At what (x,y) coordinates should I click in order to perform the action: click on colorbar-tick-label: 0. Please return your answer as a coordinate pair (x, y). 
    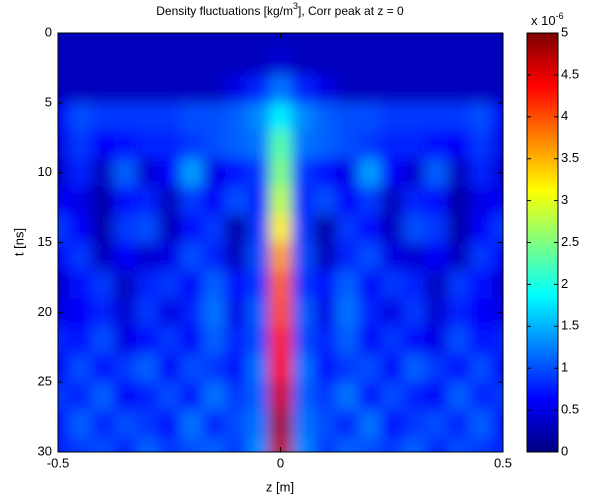
    Looking at the image, I should click on (564, 450).